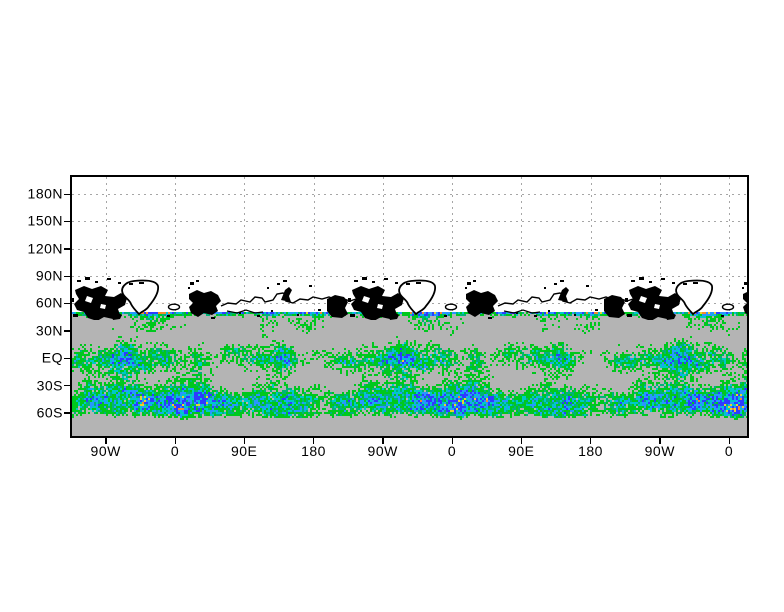  What do you see at coordinates (45, 221) in the screenshot?
I see `y-axis-label: 150N` at bounding box center [45, 221].